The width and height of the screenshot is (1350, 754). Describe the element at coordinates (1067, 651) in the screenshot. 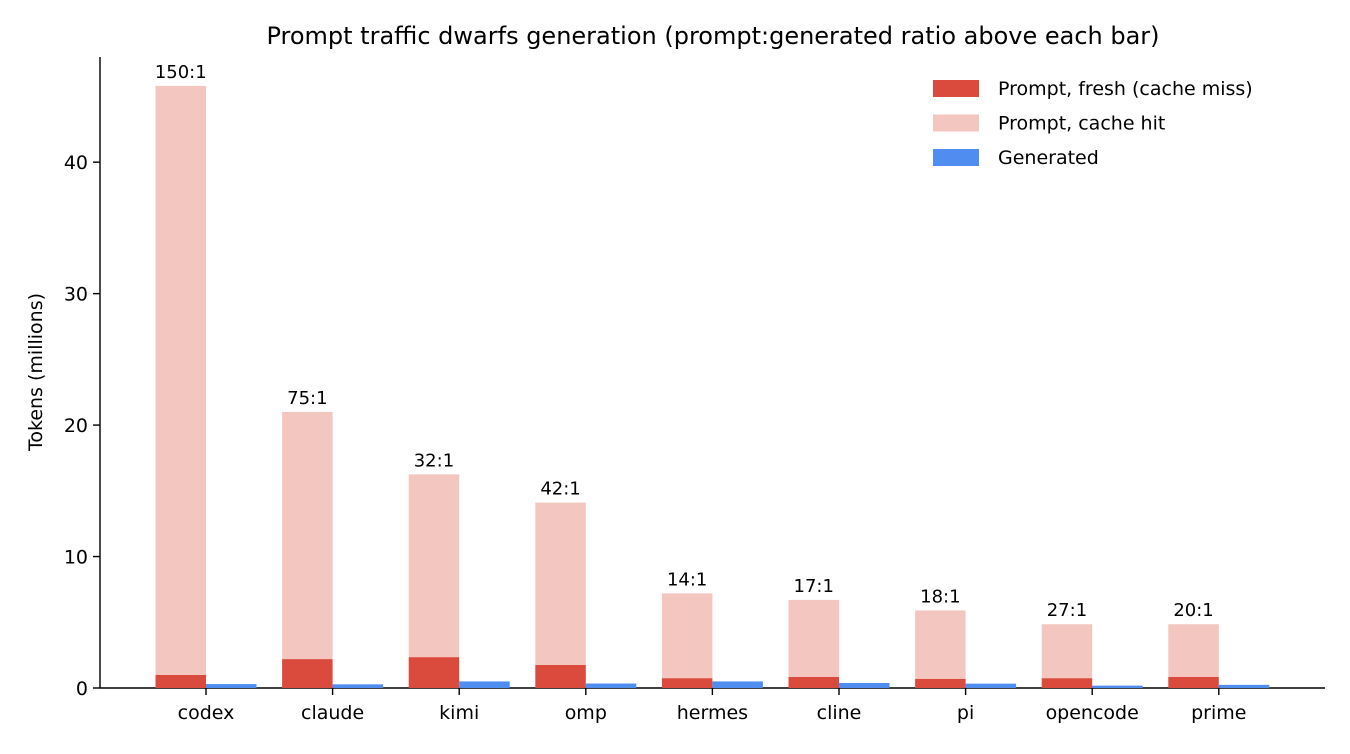

I see `bar-prompt-cache-hit-opencode` at that location.